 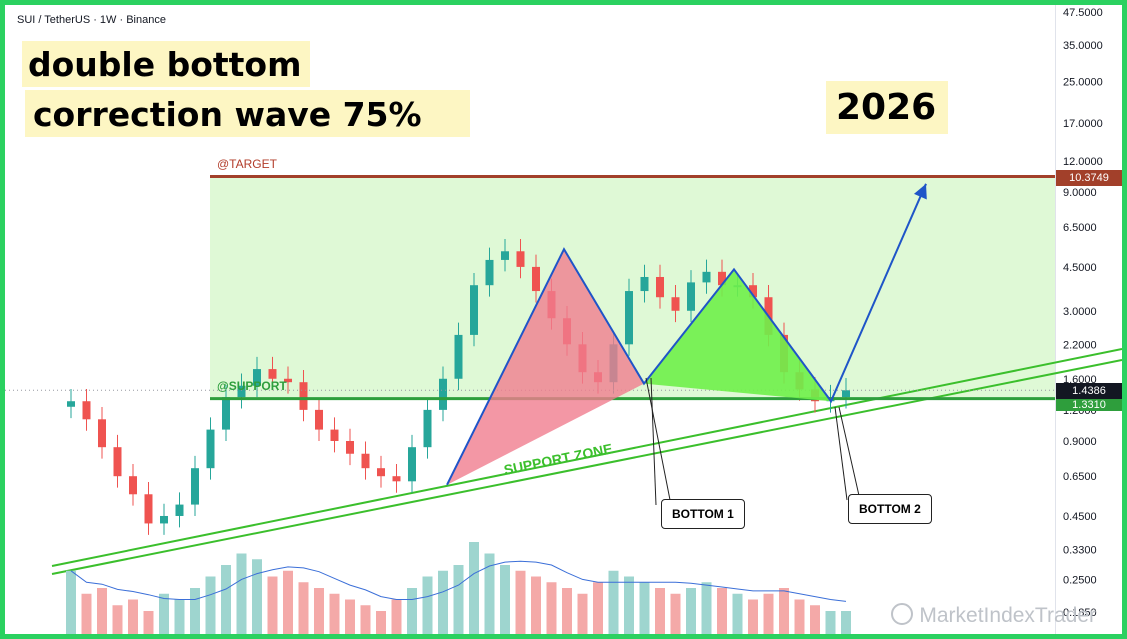 What do you see at coordinates (1083, 46) in the screenshot?
I see `y-tick-label: 35.0000` at bounding box center [1083, 46].